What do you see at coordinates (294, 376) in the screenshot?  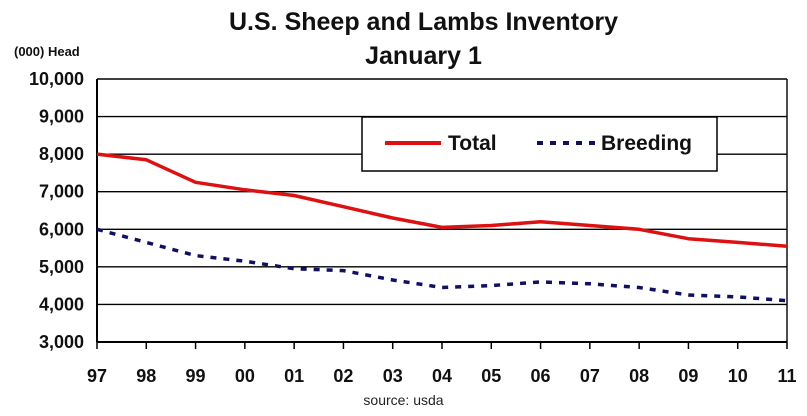 I see `x-tick-label: 01` at bounding box center [294, 376].